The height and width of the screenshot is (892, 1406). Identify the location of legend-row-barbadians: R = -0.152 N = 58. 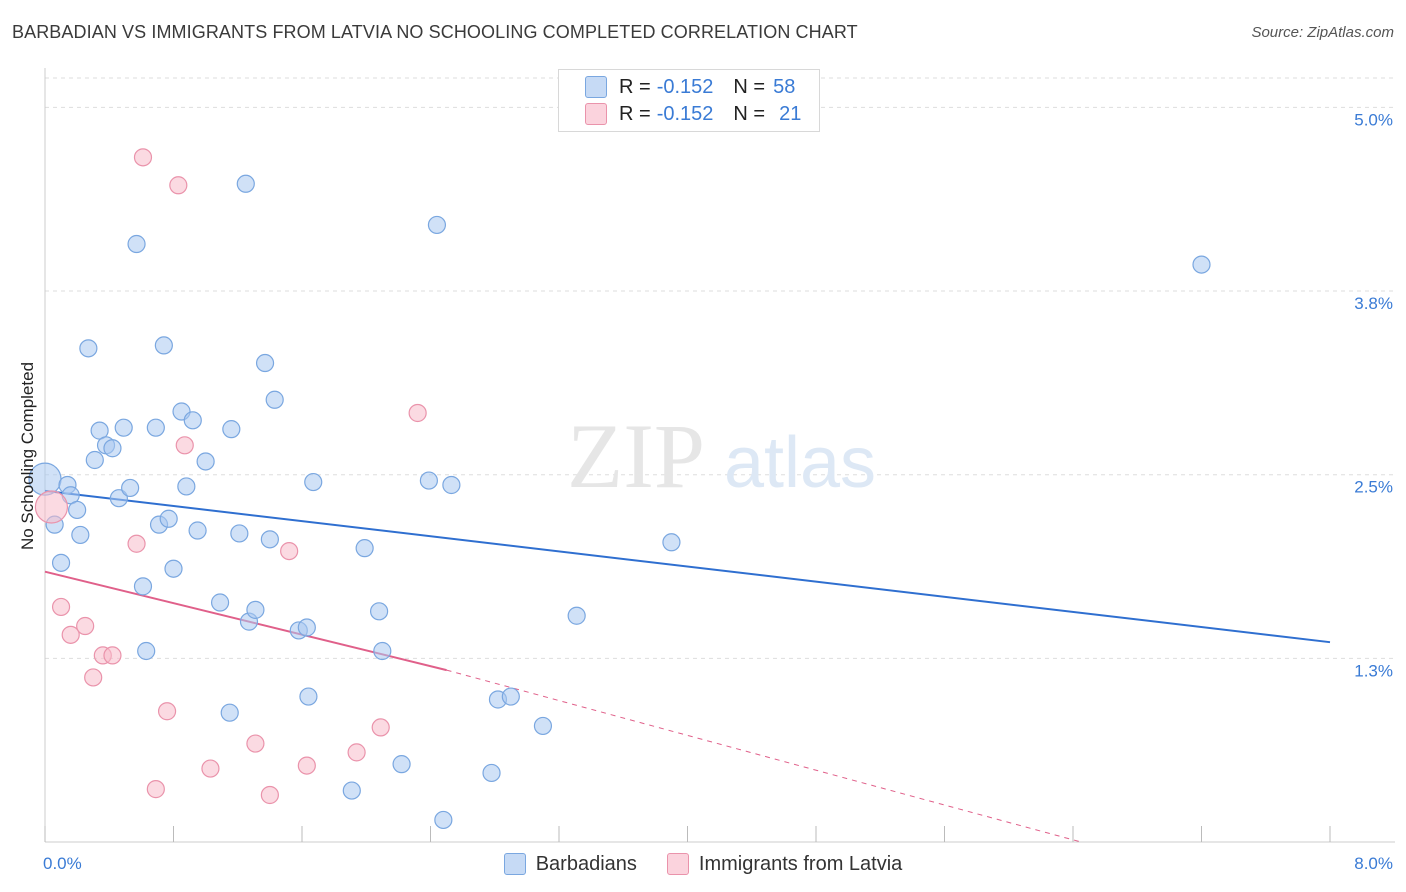
(690, 87).